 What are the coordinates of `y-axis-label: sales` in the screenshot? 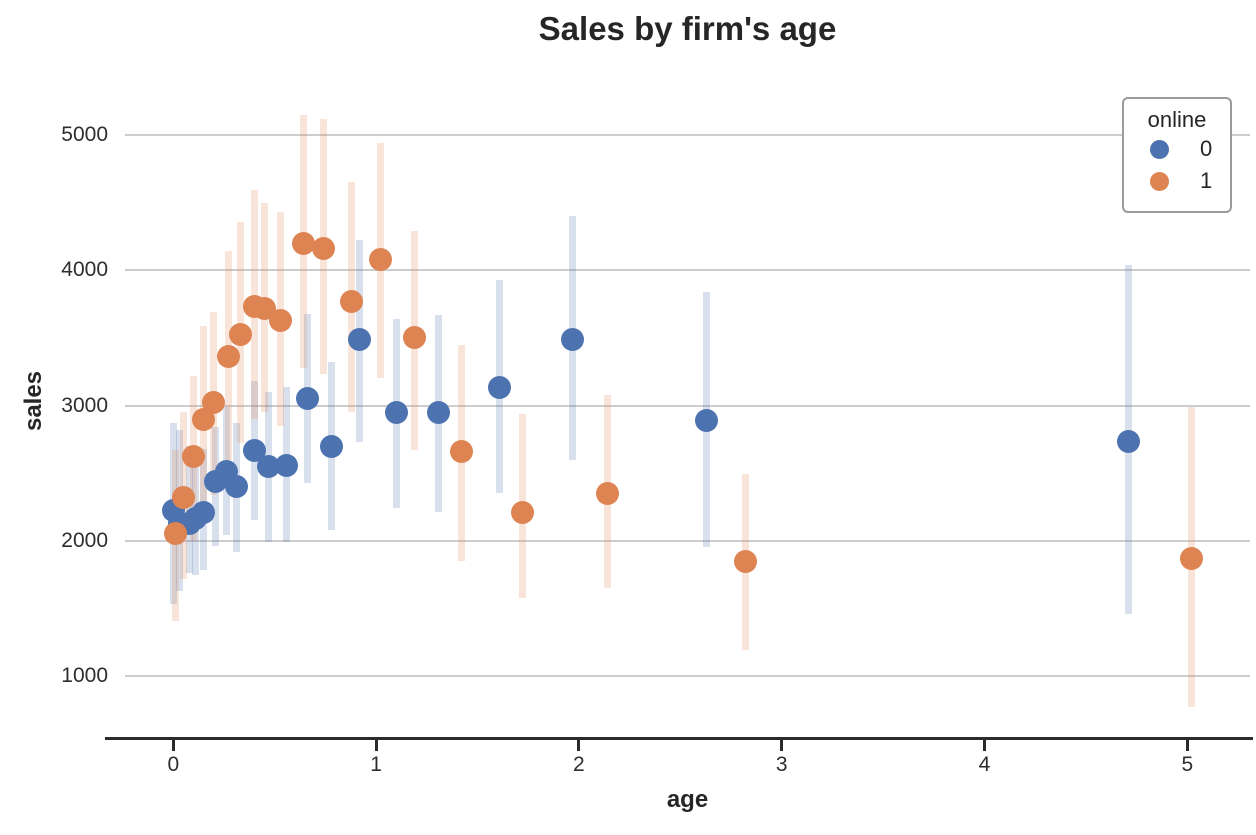 It's located at (33, 401).